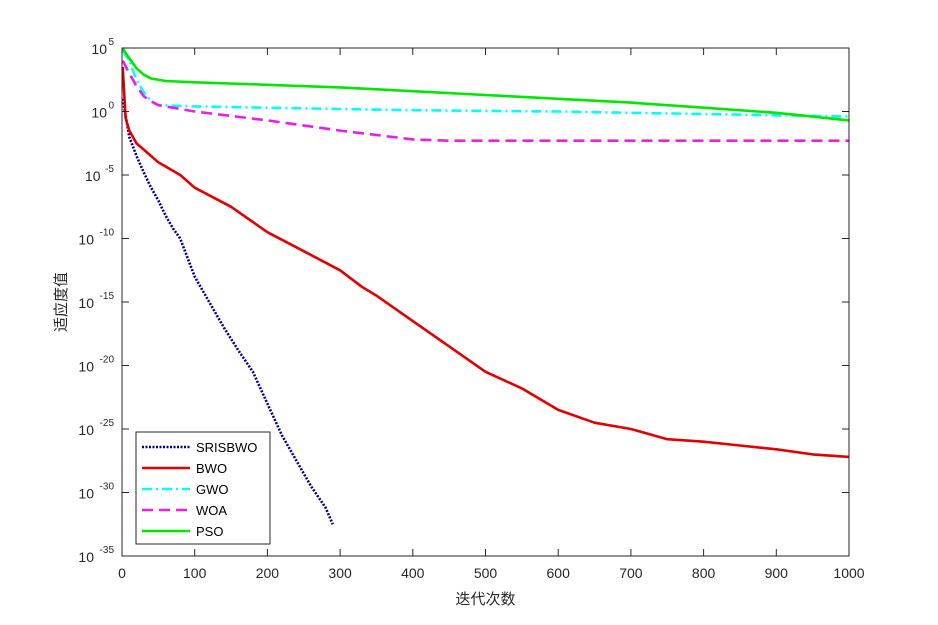 Image resolution: width=938 pixels, height=625 pixels. I want to click on y-tick-label-exponent: -20, so click(107, 360).